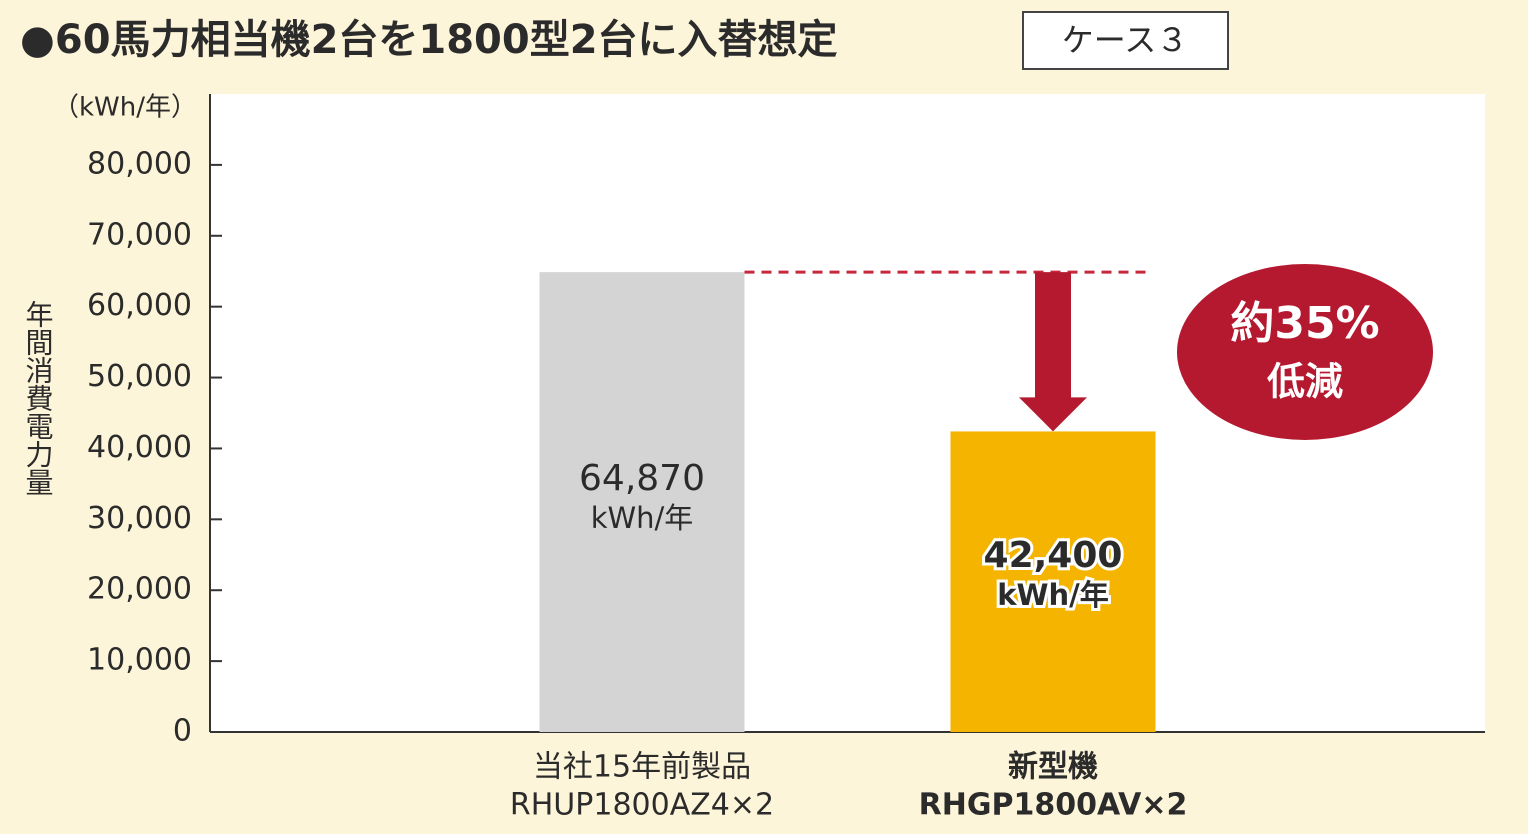 The height and width of the screenshot is (834, 1528). Describe the element at coordinates (1053, 555) in the screenshot. I see `value-label: 42,400` at that location.